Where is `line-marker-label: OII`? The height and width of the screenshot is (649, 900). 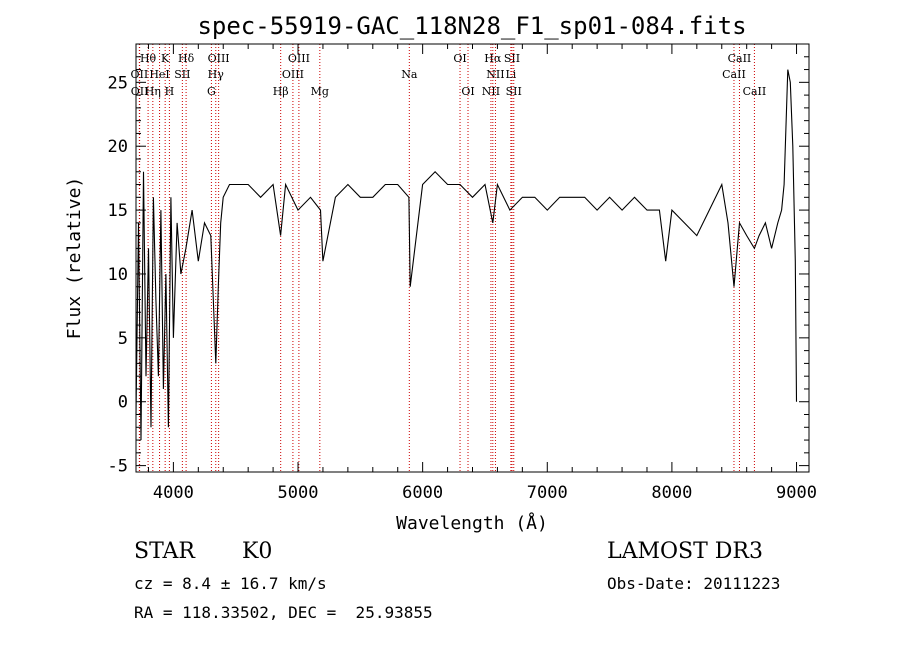 line-marker-label: OII is located at coordinates (140, 91).